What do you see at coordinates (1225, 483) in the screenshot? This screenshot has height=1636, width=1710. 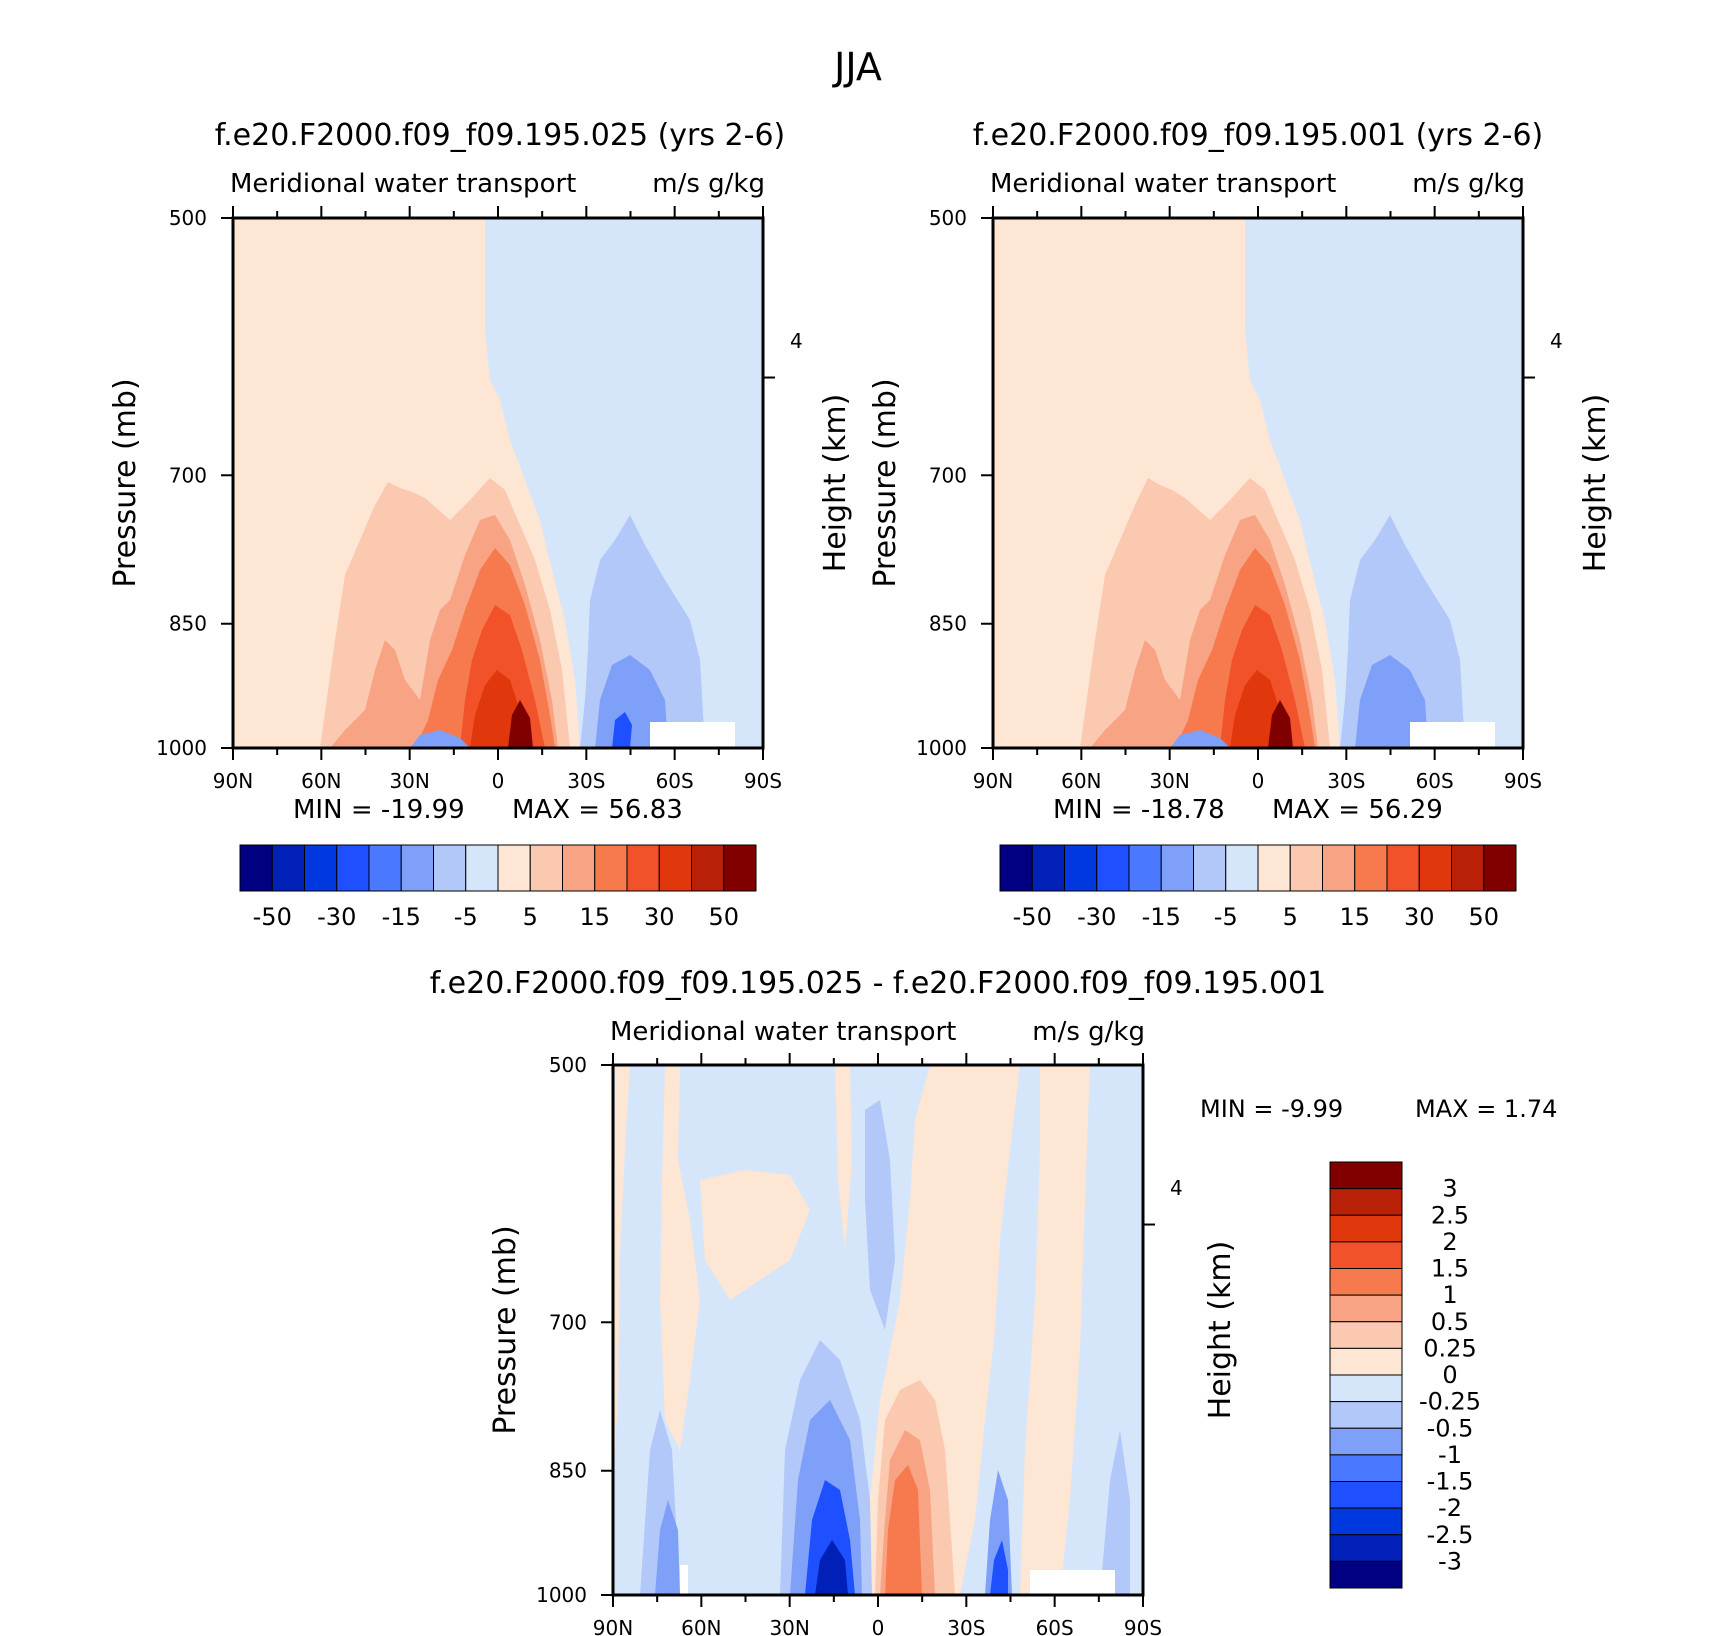 I see `panel-2-y-ticks: 500 700 850 1000` at bounding box center [1225, 483].